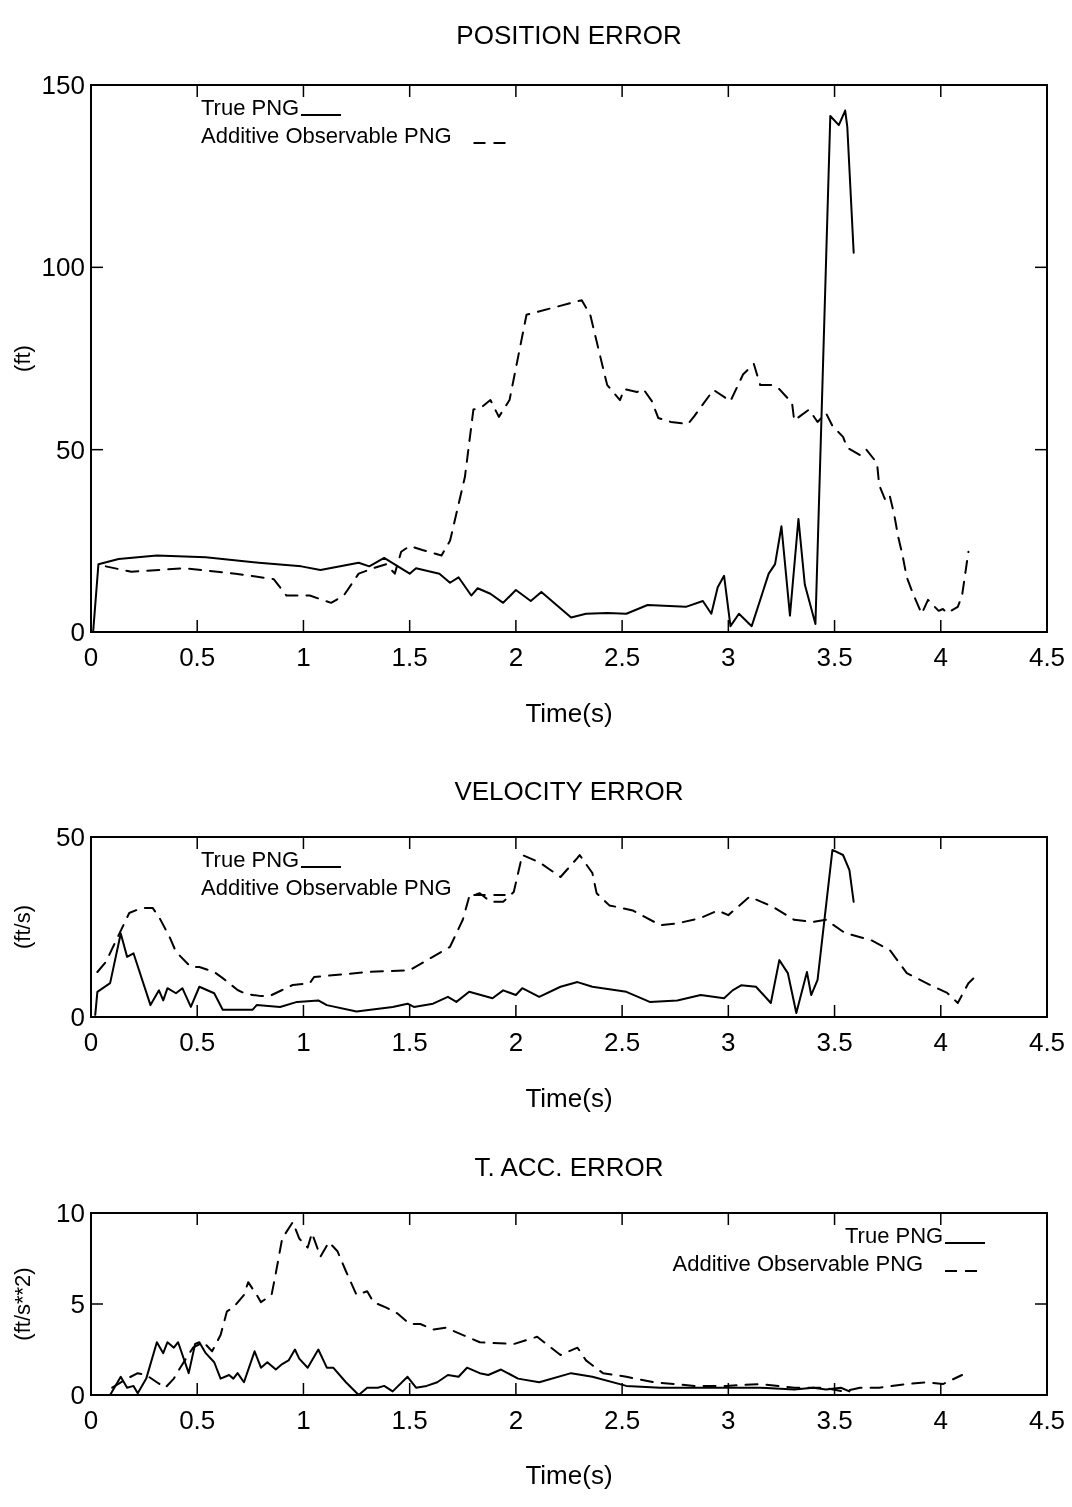 This screenshot has width=1072, height=1507. What do you see at coordinates (70, 1213) in the screenshot?
I see `y-tick-label: 10` at bounding box center [70, 1213].